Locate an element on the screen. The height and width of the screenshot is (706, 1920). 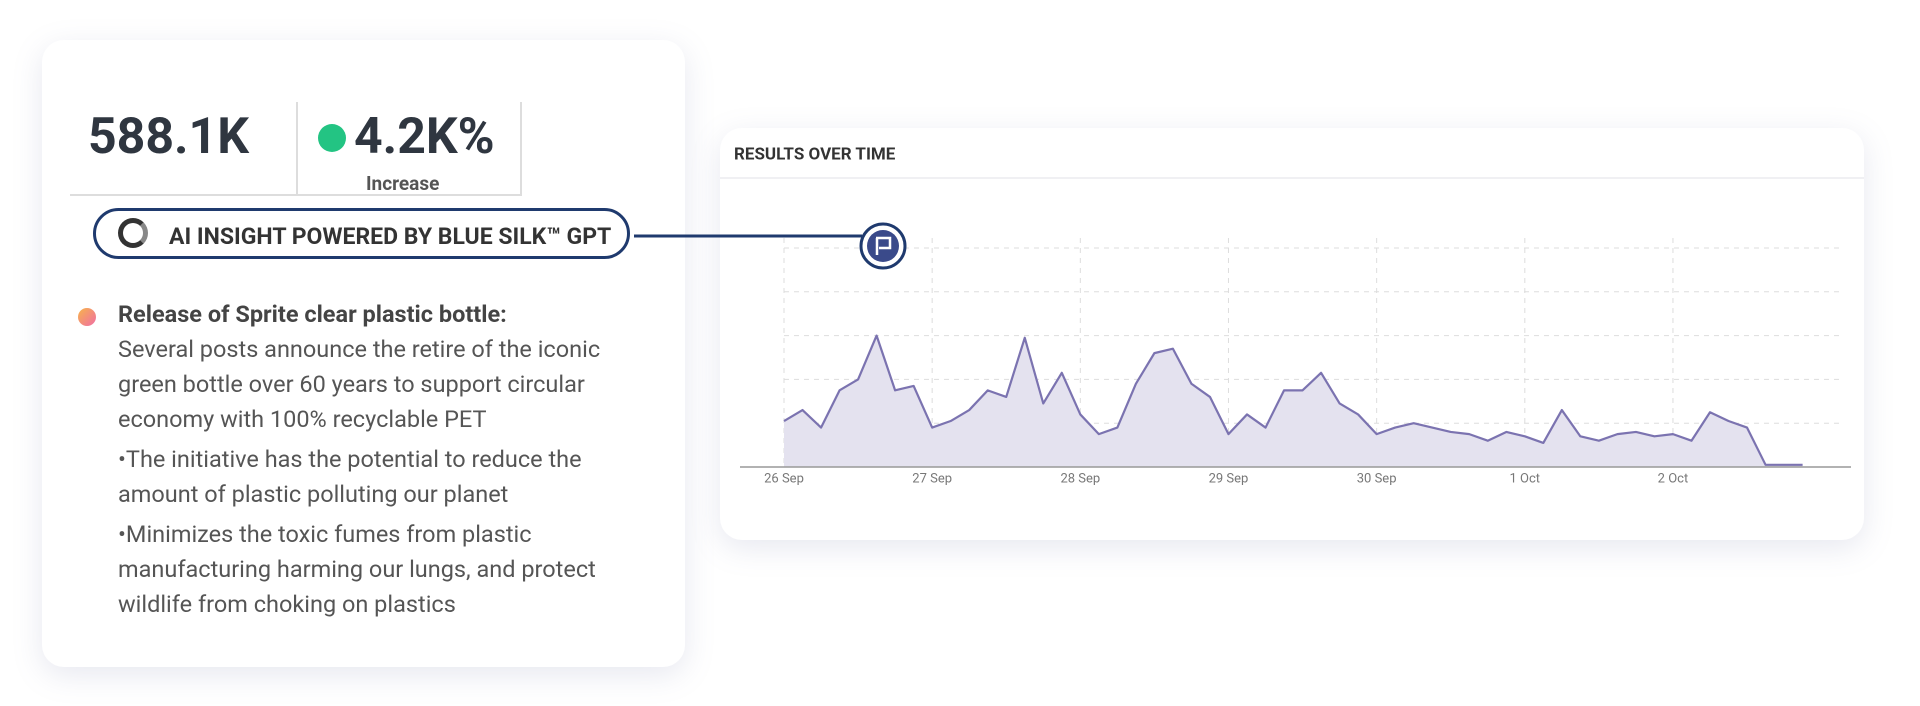
ai-banner: AI INSIGHT POWERED BY BLUE SILK™ GPT is located at coordinates (361, 233).